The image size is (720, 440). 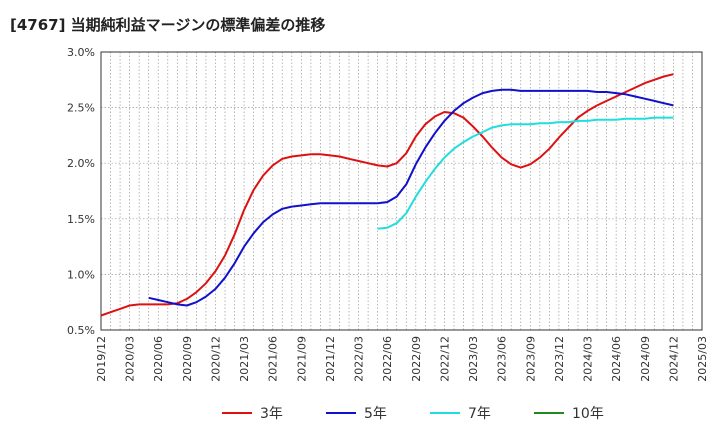 What do you see at coordinates (81, 219) in the screenshot?
I see `y-tick-label: 1.5%` at bounding box center [81, 219].